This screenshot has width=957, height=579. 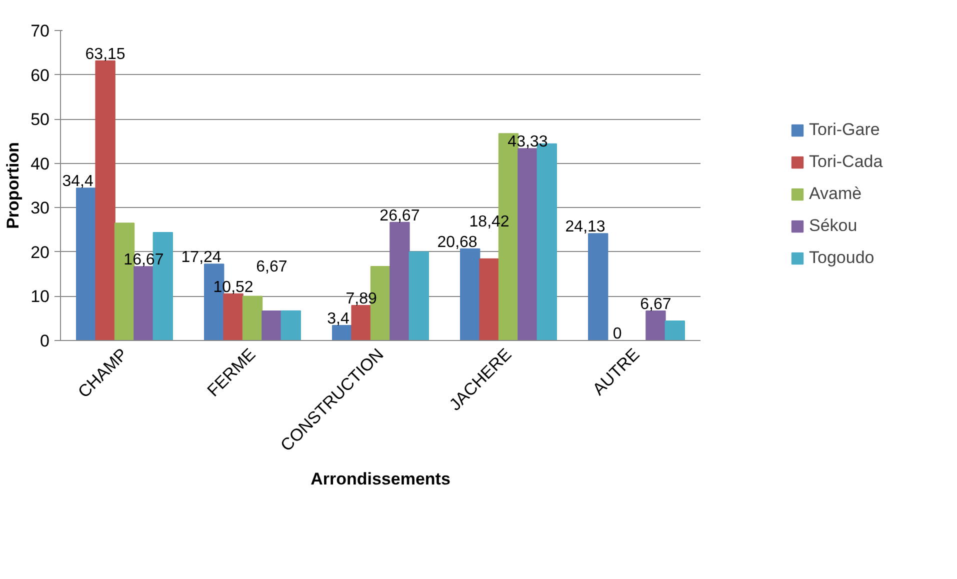 I want to click on legend-label: Avamè, so click(x=835, y=194).